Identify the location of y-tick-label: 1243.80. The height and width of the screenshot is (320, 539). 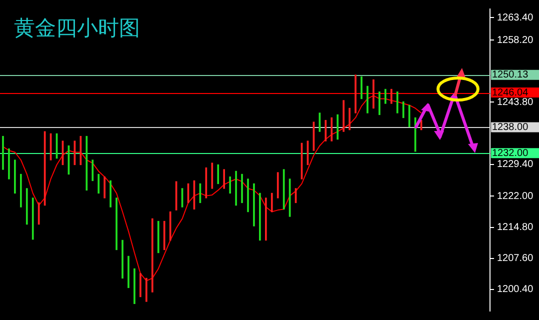
(515, 102).